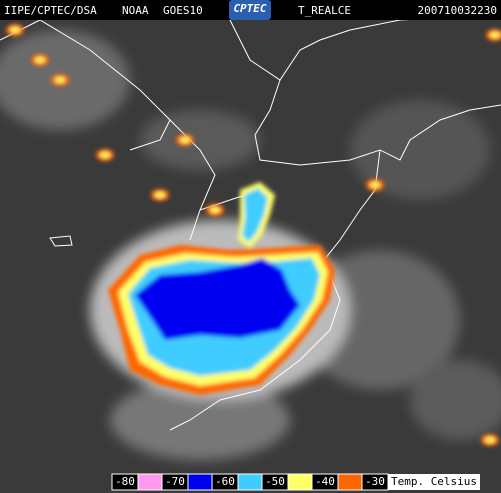 The height and width of the screenshot is (493, 501). I want to click on legend-unit: Temp. Celsius, so click(434, 481).